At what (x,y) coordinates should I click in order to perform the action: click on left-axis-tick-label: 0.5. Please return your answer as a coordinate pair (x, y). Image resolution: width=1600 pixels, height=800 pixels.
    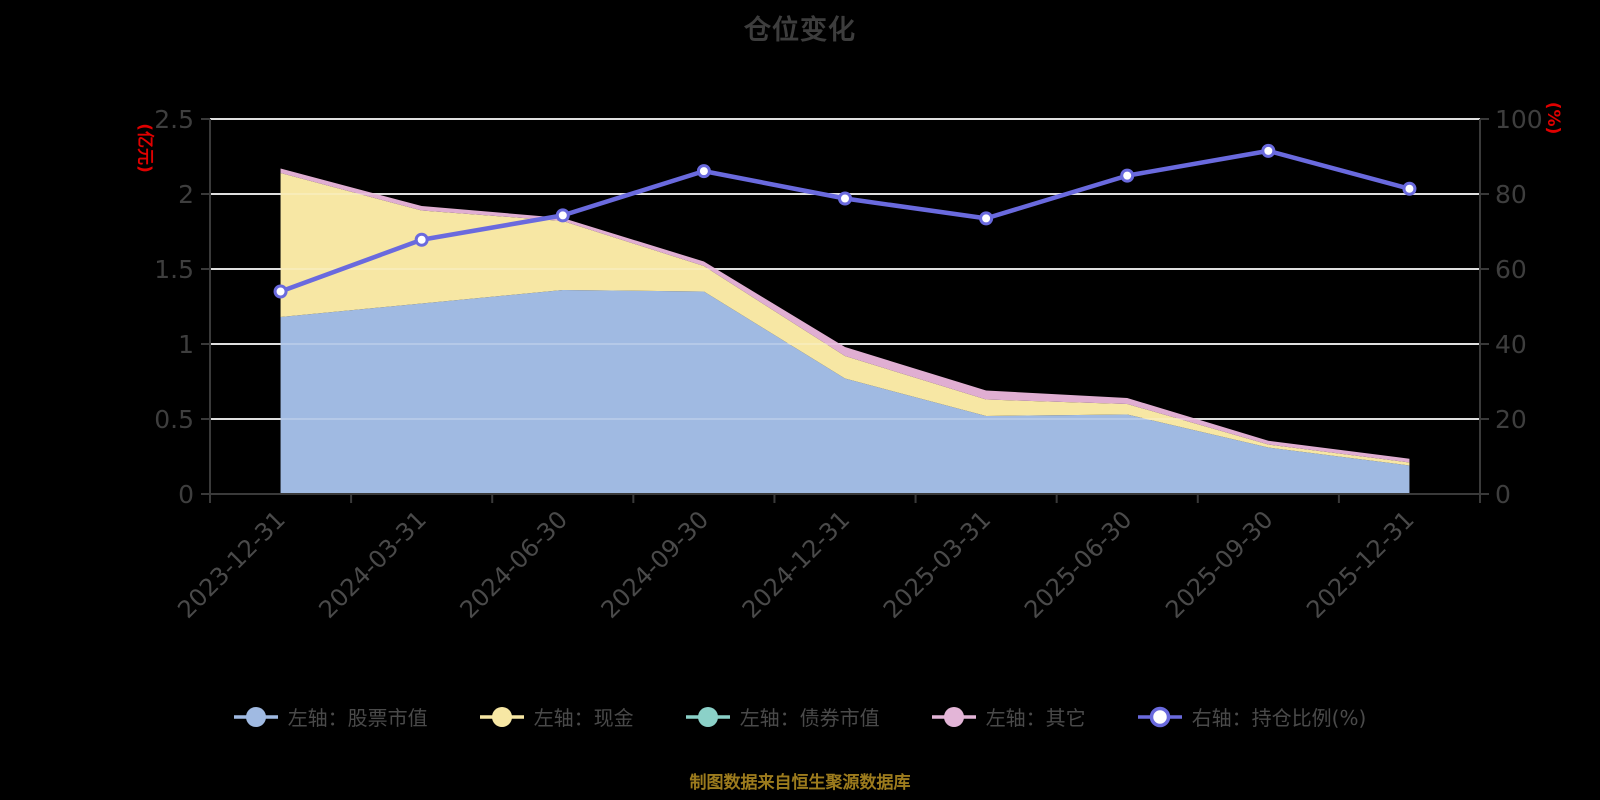
    Looking at the image, I should click on (174, 419).